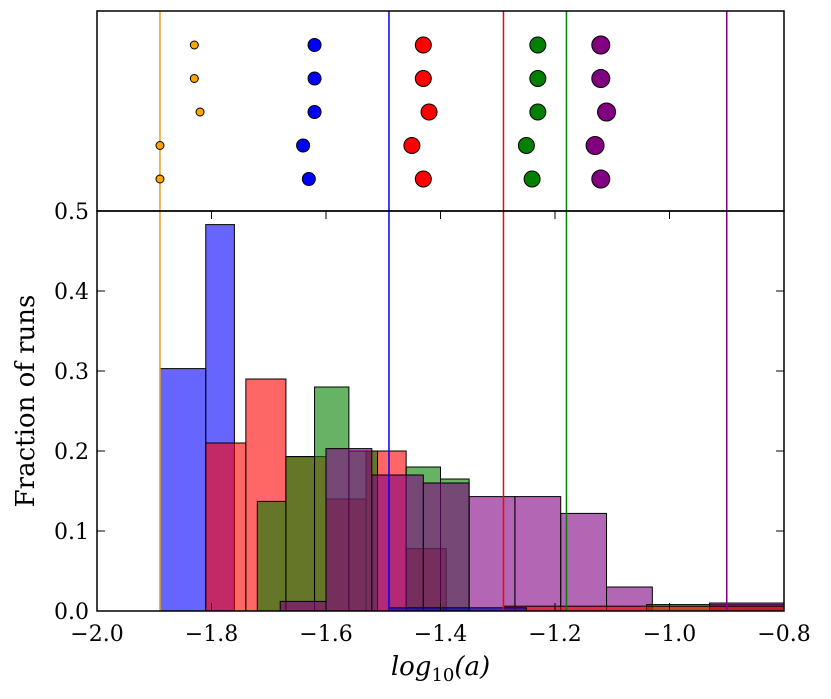 The image size is (831, 699). What do you see at coordinates (386, 112) in the screenshot?
I see `top-panel-points` at bounding box center [386, 112].